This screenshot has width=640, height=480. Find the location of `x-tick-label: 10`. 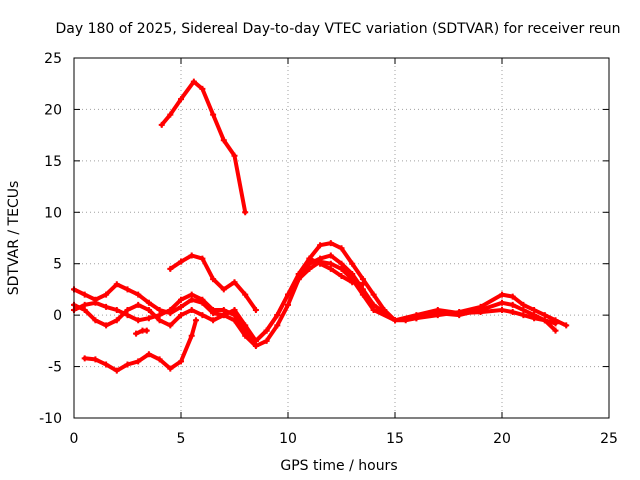

x-tick-label: 10 is located at coordinates (288, 439).